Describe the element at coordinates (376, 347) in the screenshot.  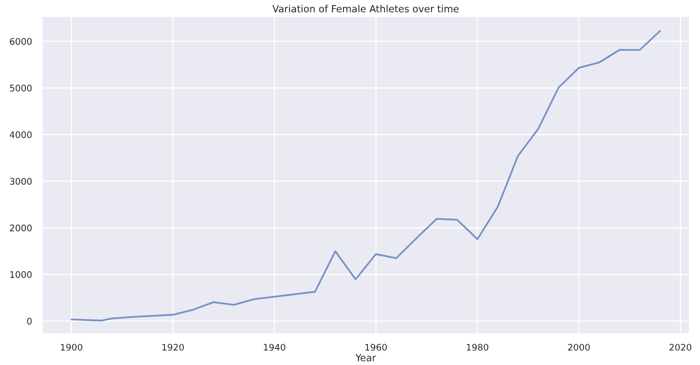
I see `x-tick-label: 1960` at that location.